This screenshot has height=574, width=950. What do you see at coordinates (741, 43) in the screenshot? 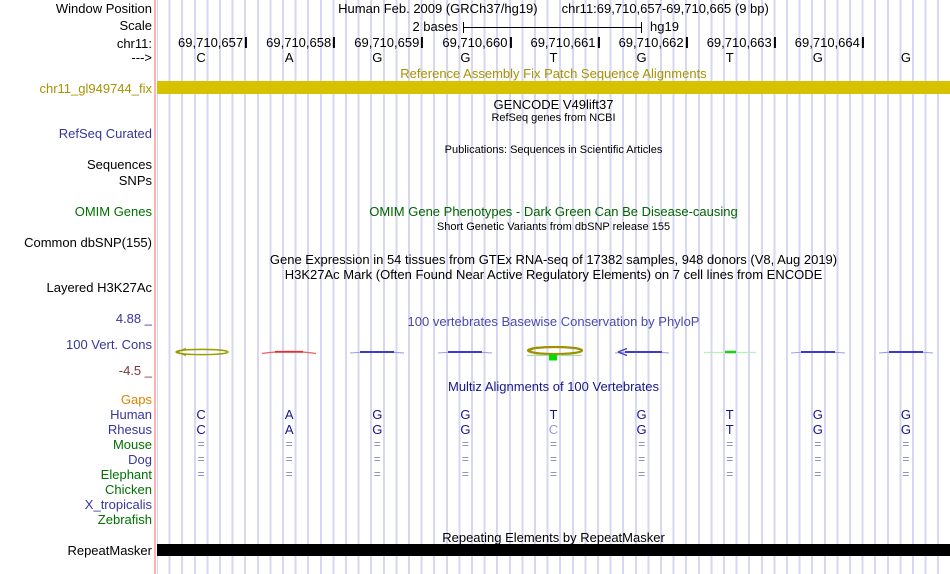
I see `position-label: 69,710,663` at bounding box center [741, 43].